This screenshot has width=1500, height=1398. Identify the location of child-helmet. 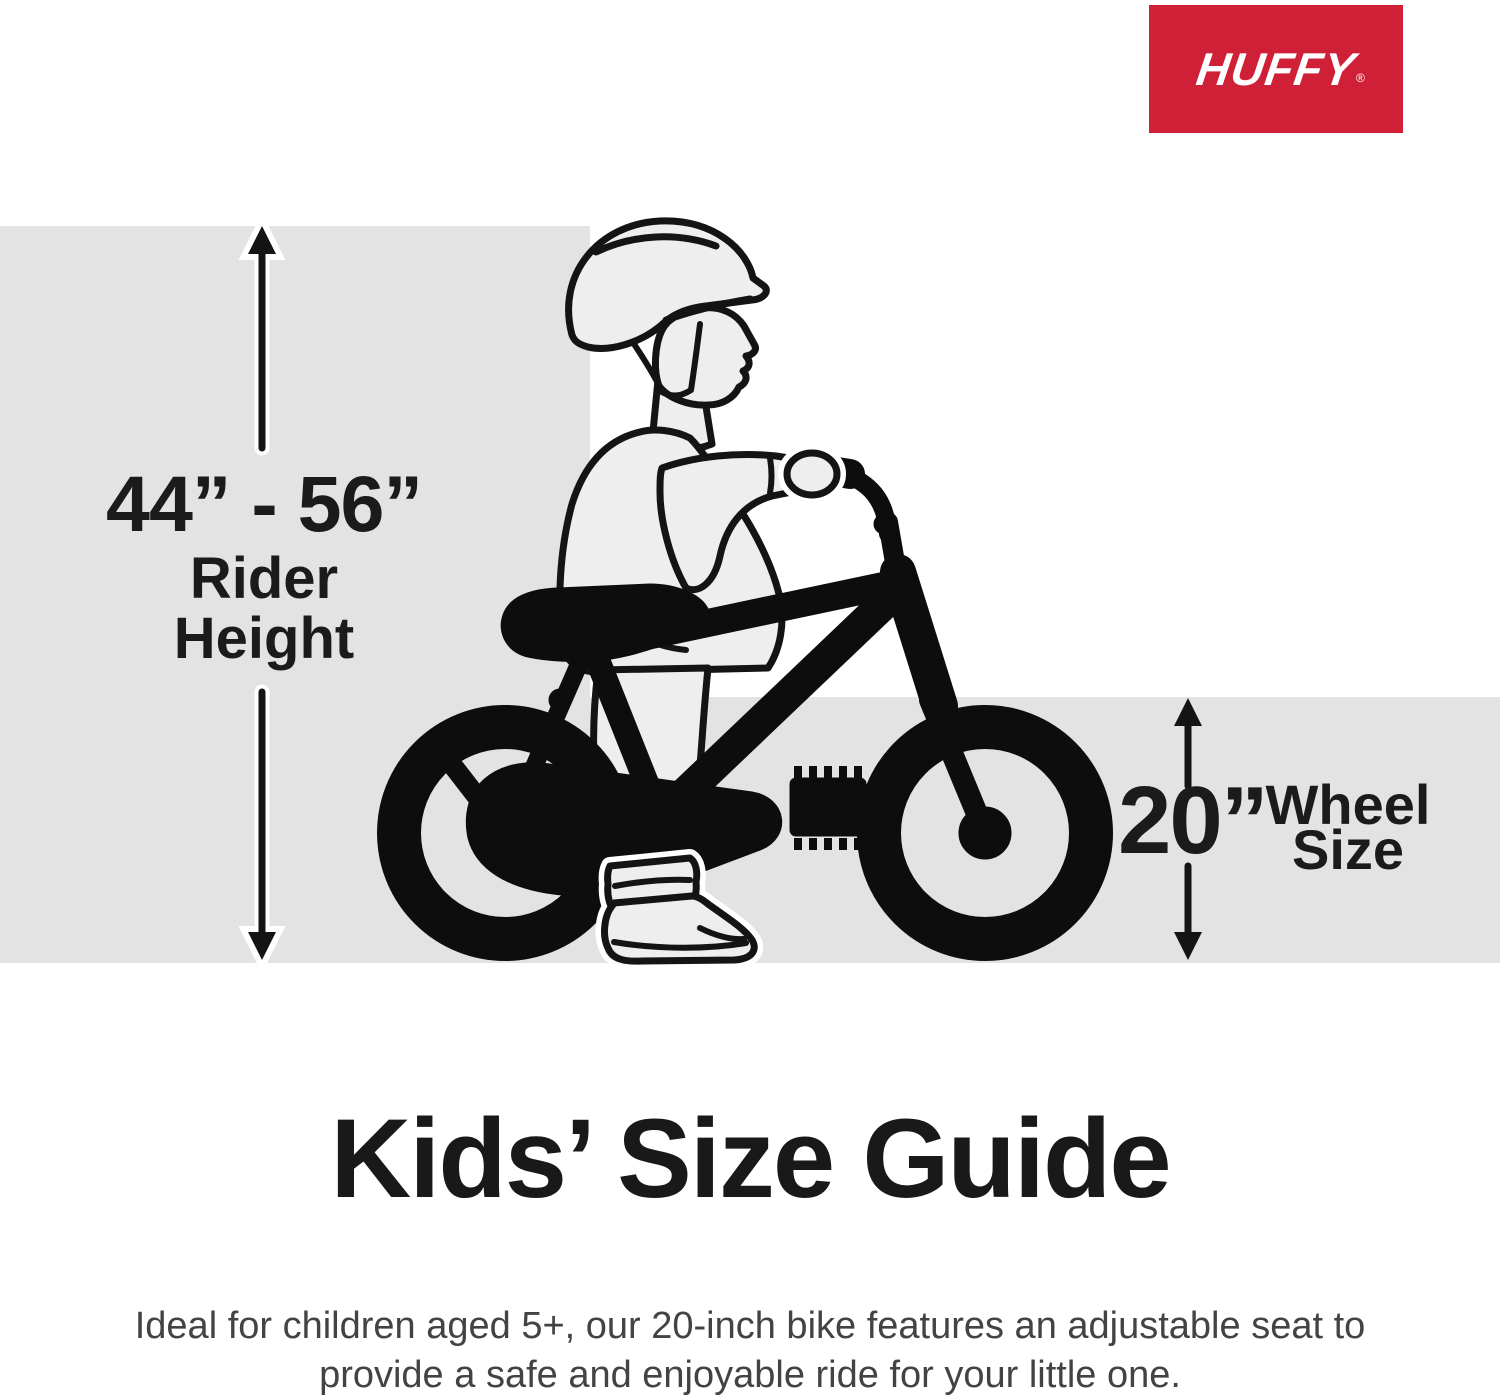
(667, 284).